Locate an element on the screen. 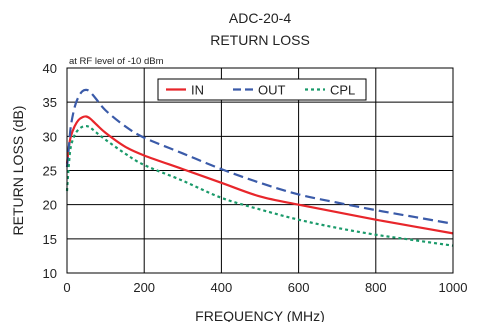 Image resolution: width=481 pixels, height=322 pixels. y-tick-labels: 10 15 20 25 30 35 40 is located at coordinates (50, 171).